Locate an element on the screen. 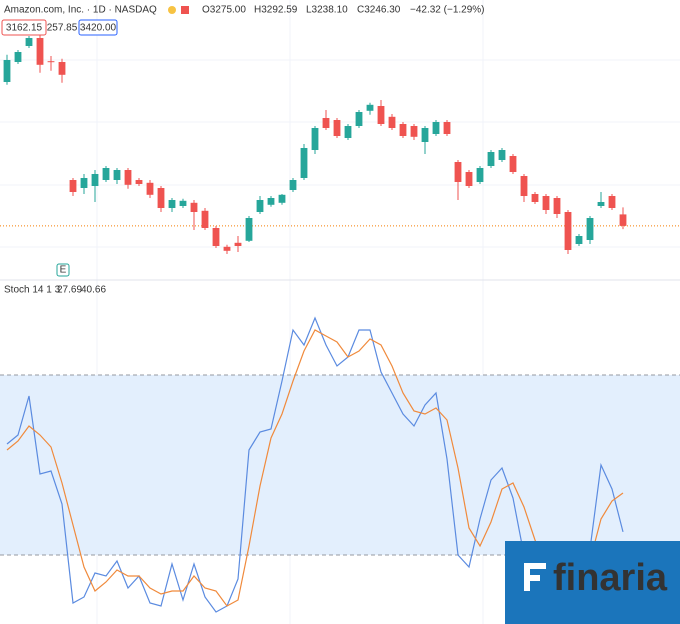 The height and width of the screenshot is (624, 680). range-label: 257.85 is located at coordinates (62, 28).